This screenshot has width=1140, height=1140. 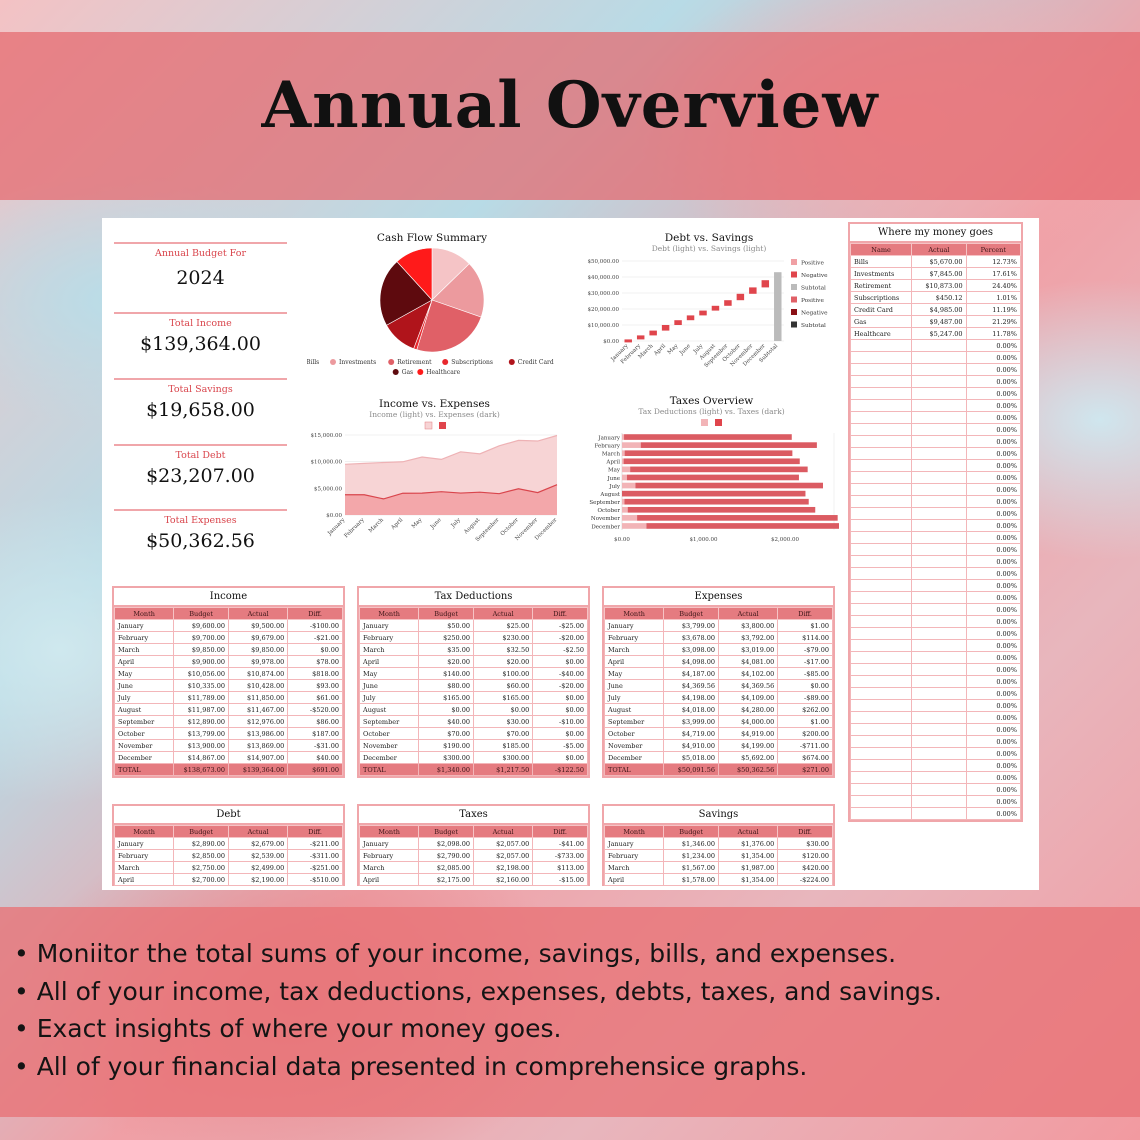 What do you see at coordinates (748, 757) in the screenshot?
I see `table-cell: $5,692.00` at bounding box center [748, 757].